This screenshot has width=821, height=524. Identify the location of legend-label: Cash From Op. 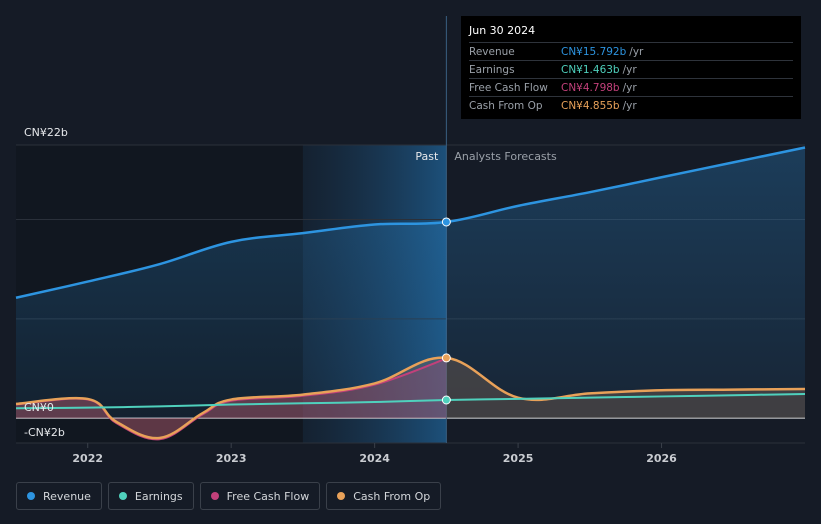
(392, 496).